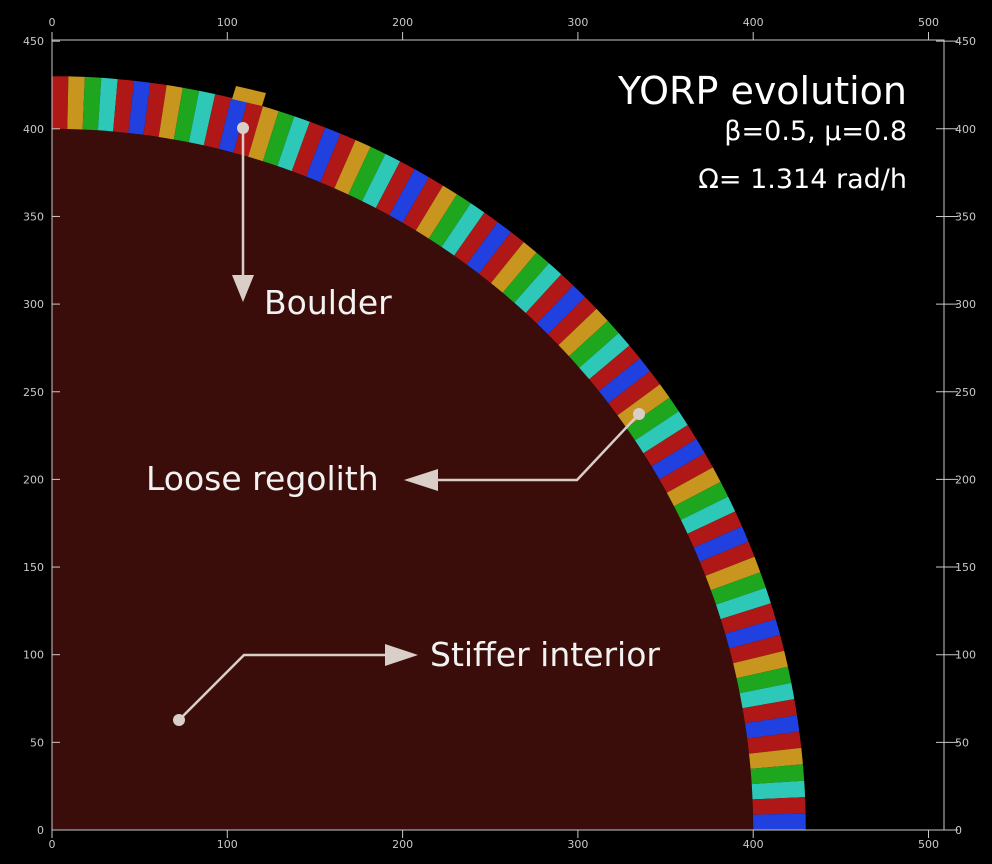  I want to click on y-tick-label-right: 150, so click(965, 567).